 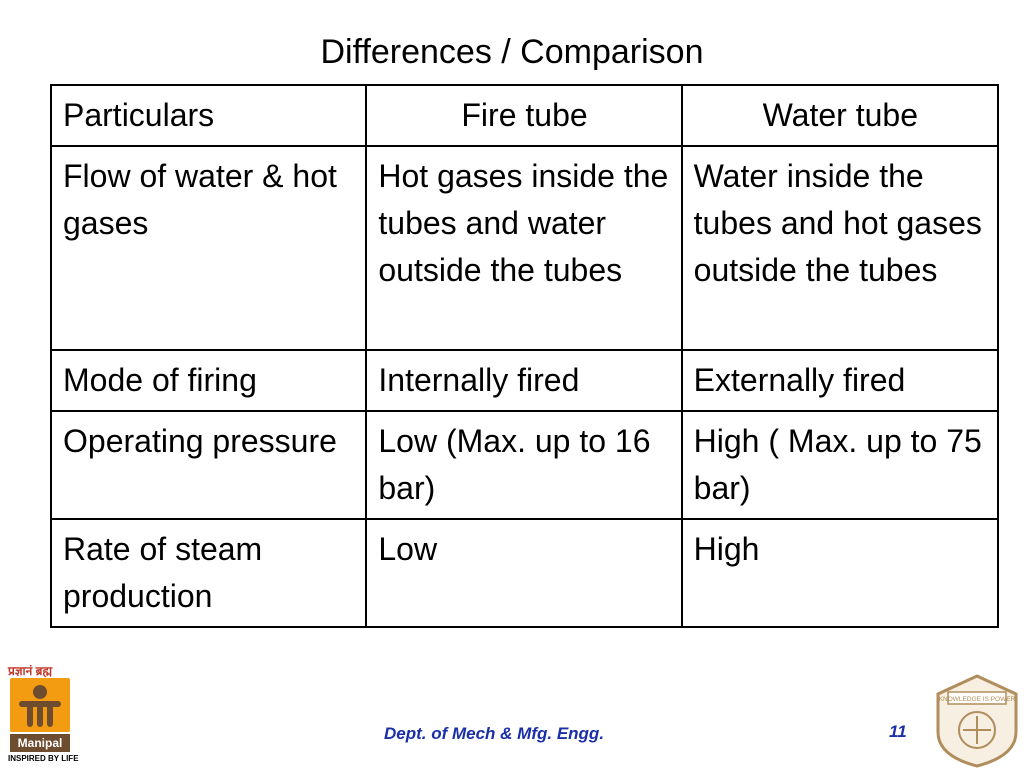 I want to click on page-title: Differences / Comparison, so click(x=512, y=52).